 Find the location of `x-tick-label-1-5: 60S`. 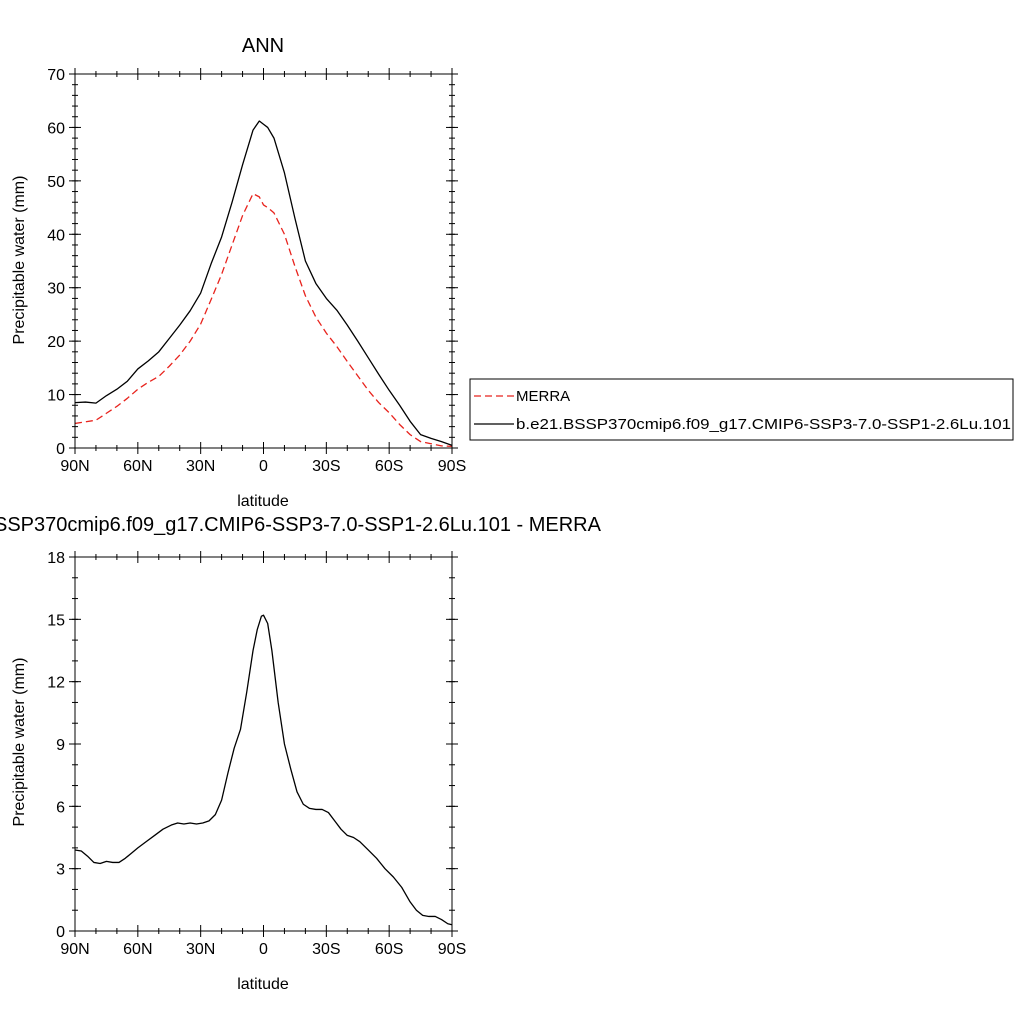

x-tick-label-1-5: 60S is located at coordinates (389, 949).